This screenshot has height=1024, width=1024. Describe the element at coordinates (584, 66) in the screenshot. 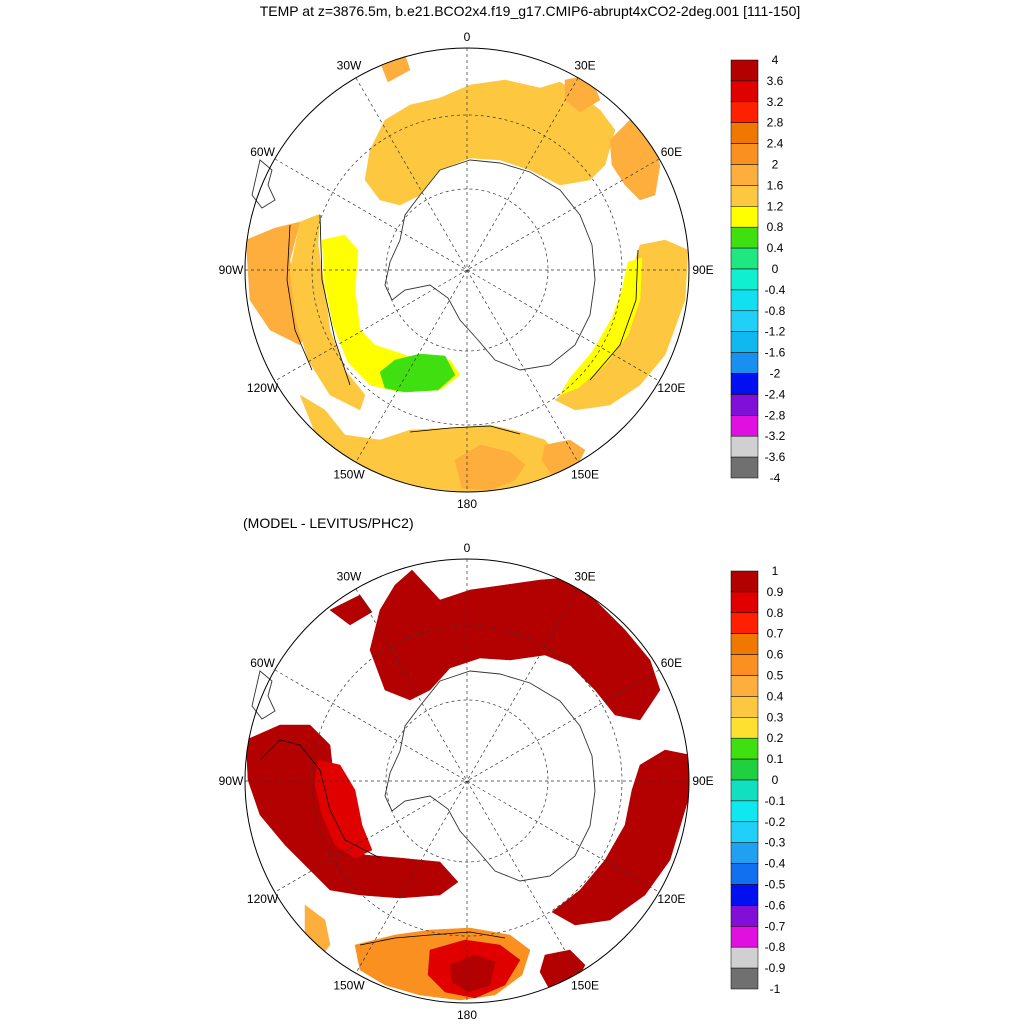

I see `longitude-label: 30E` at that location.